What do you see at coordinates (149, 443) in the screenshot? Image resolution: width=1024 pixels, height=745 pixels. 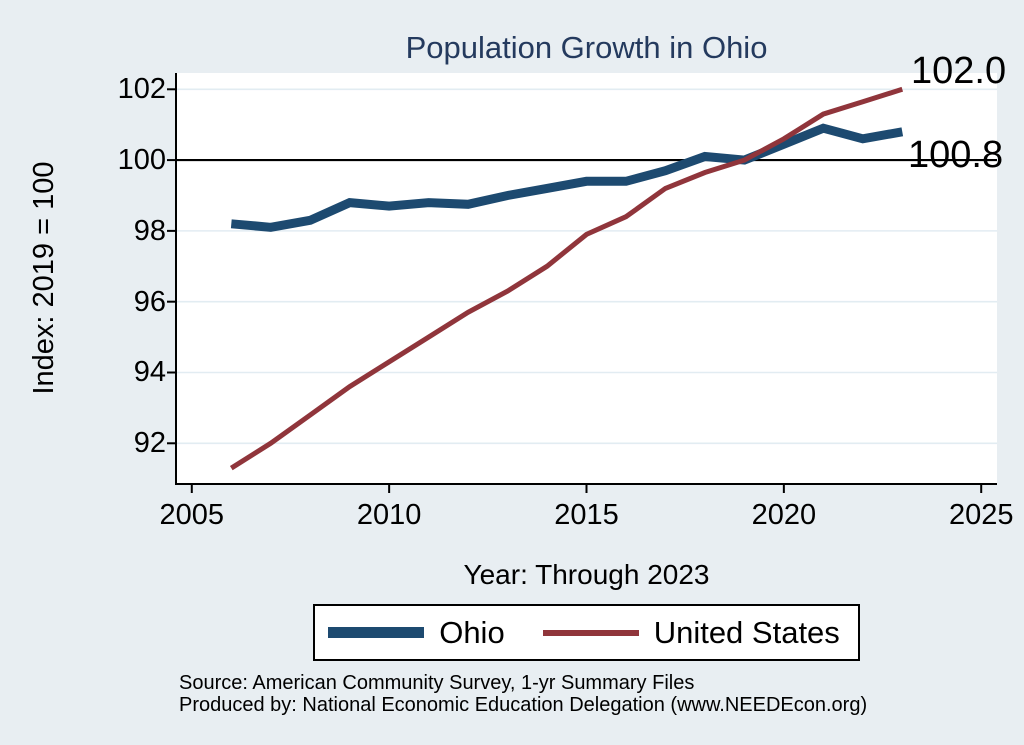 I see `y-tick-label: 92` at bounding box center [149, 443].